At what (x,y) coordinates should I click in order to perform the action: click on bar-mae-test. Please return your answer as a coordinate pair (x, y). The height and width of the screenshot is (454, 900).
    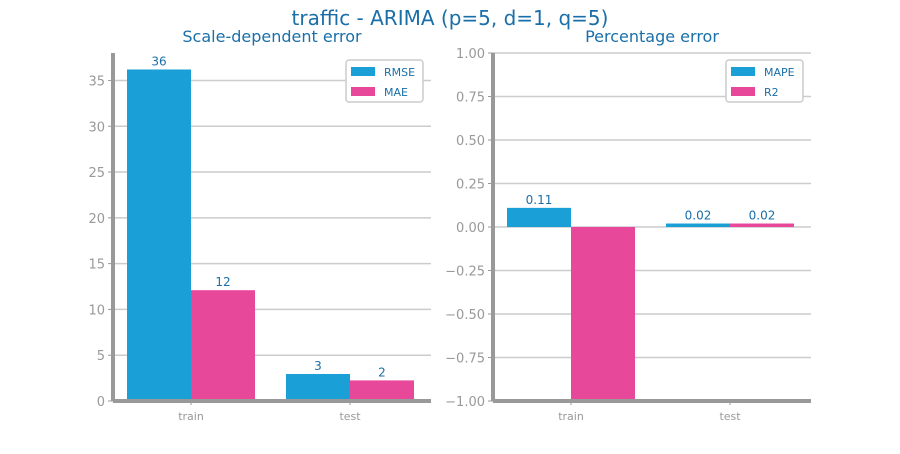
    Looking at the image, I should click on (382, 390).